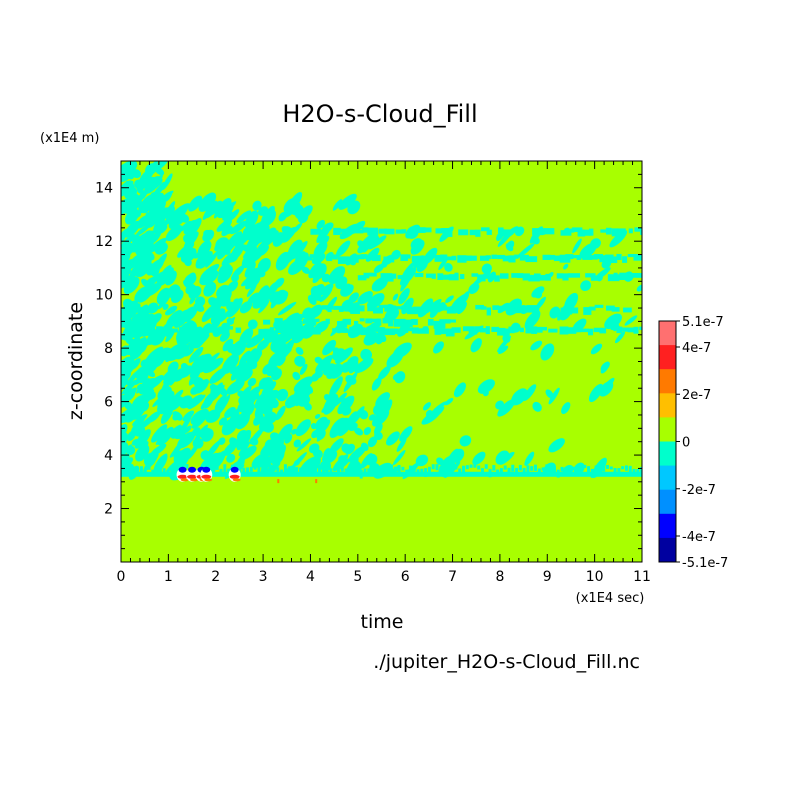 The image size is (804, 804). I want to click on anomaly-positive, so click(182, 476).